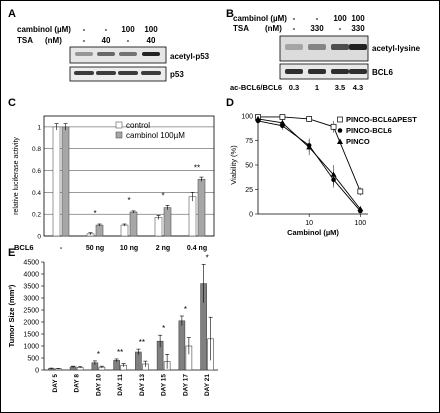  What do you see at coordinates (117, 63) in the screenshot?
I see `panel-a-bands` at bounding box center [117, 63].